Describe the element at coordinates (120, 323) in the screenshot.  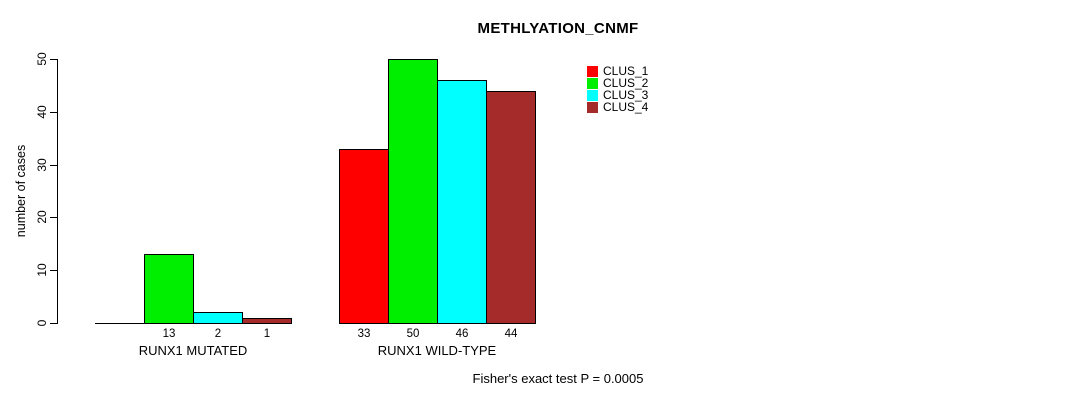
I see `bar-clus_1-zero` at that location.